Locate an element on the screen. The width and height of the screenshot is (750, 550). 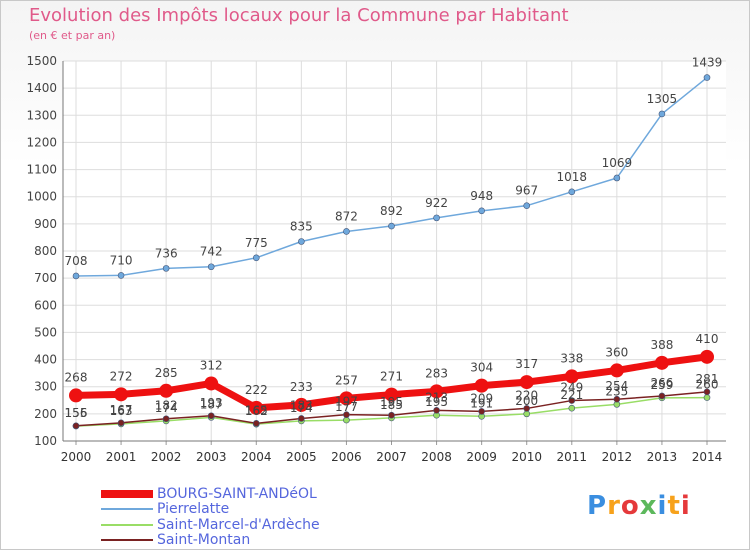
y-tick-label: 400 is located at coordinates (45, 360).